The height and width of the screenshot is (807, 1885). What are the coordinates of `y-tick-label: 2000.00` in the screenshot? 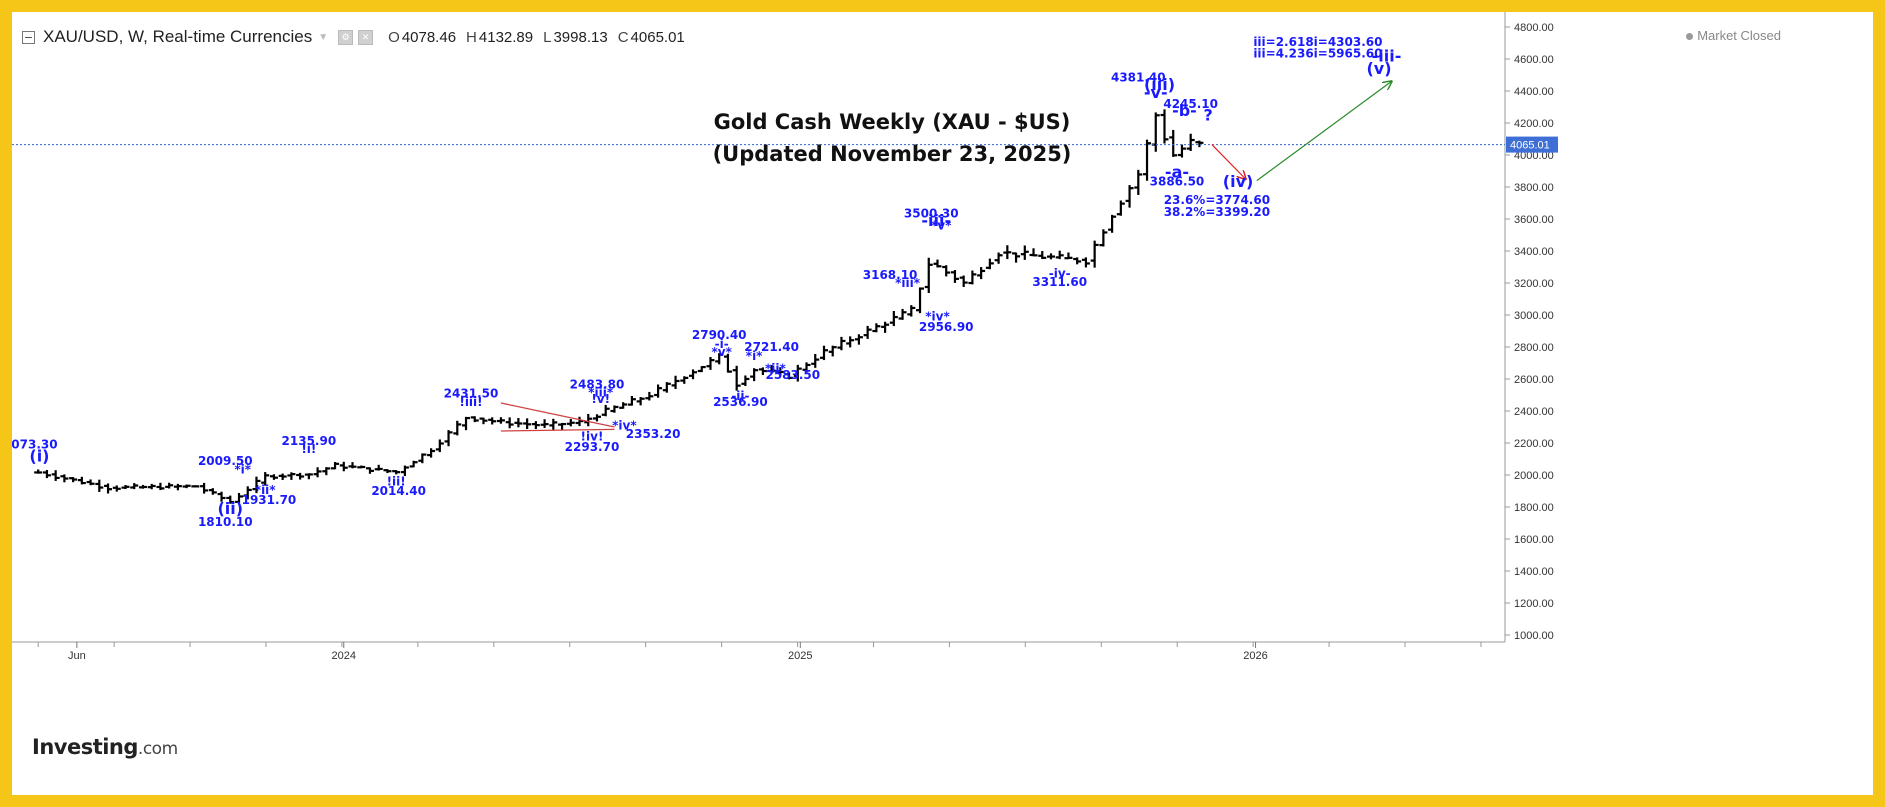 It's located at (1534, 476).